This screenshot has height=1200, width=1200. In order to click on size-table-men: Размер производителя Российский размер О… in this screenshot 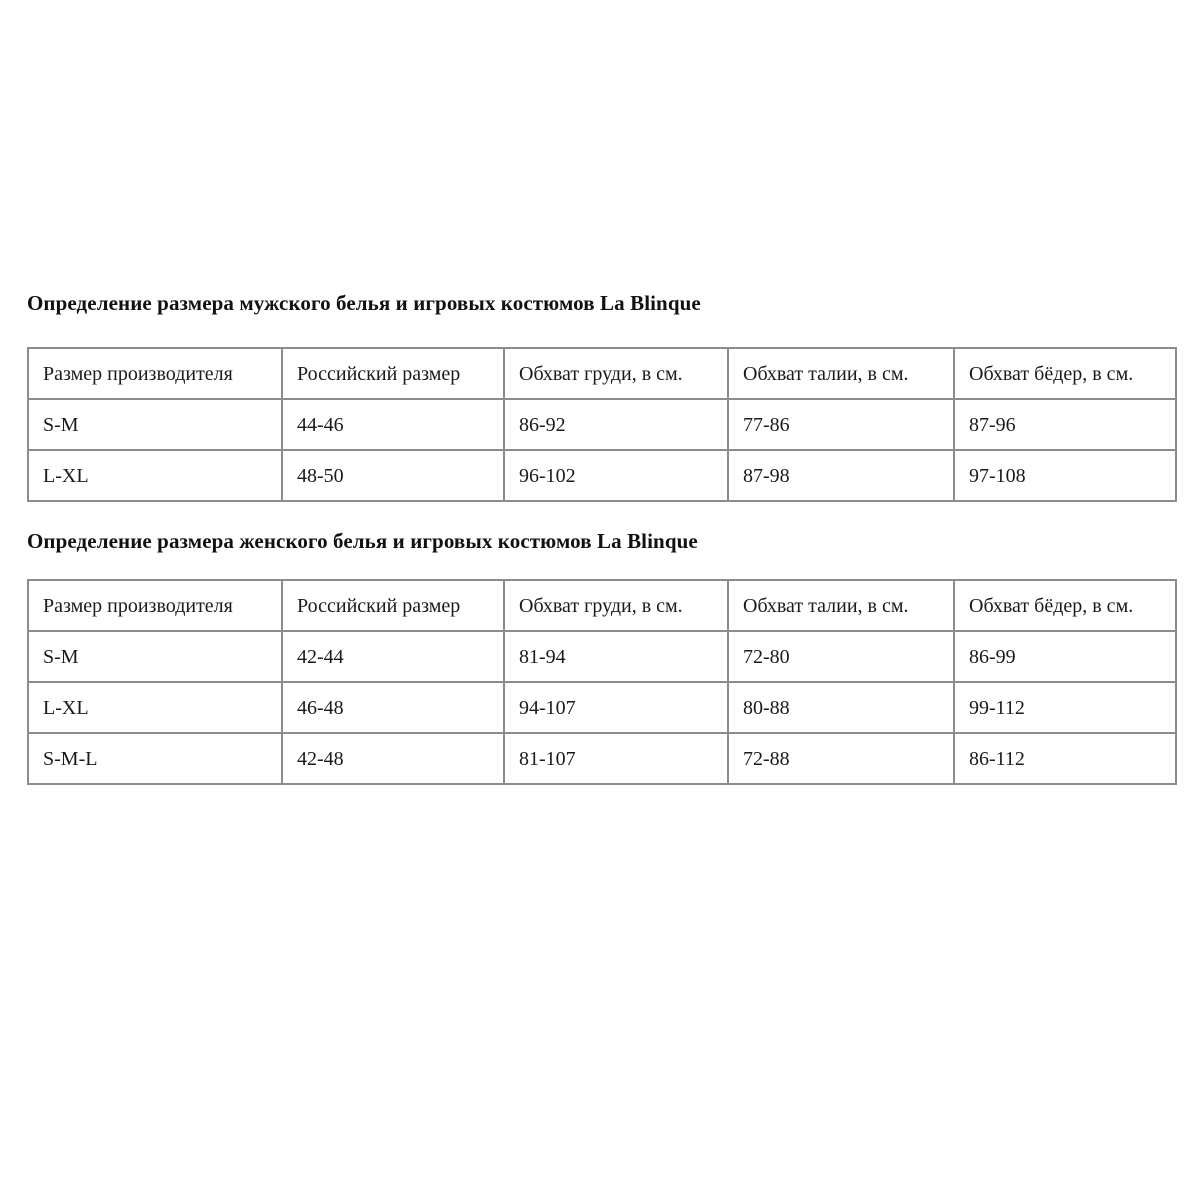, I will do `click(602, 424)`.